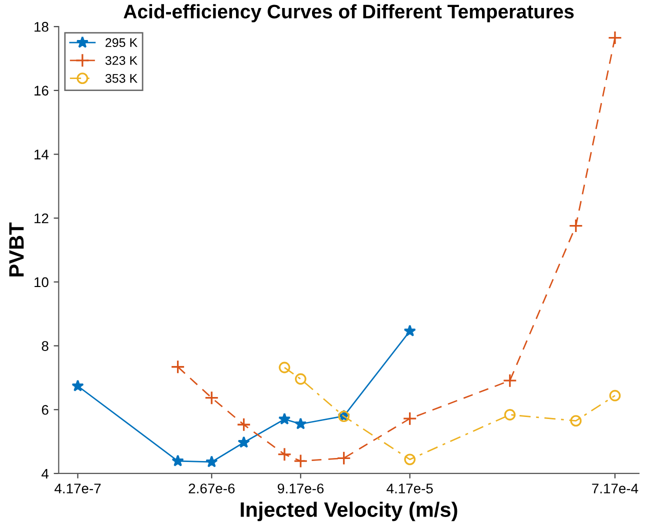 This screenshot has width=652, height=532. Describe the element at coordinates (41, 27) in the screenshot. I see `y-tick-label: 18` at that location.